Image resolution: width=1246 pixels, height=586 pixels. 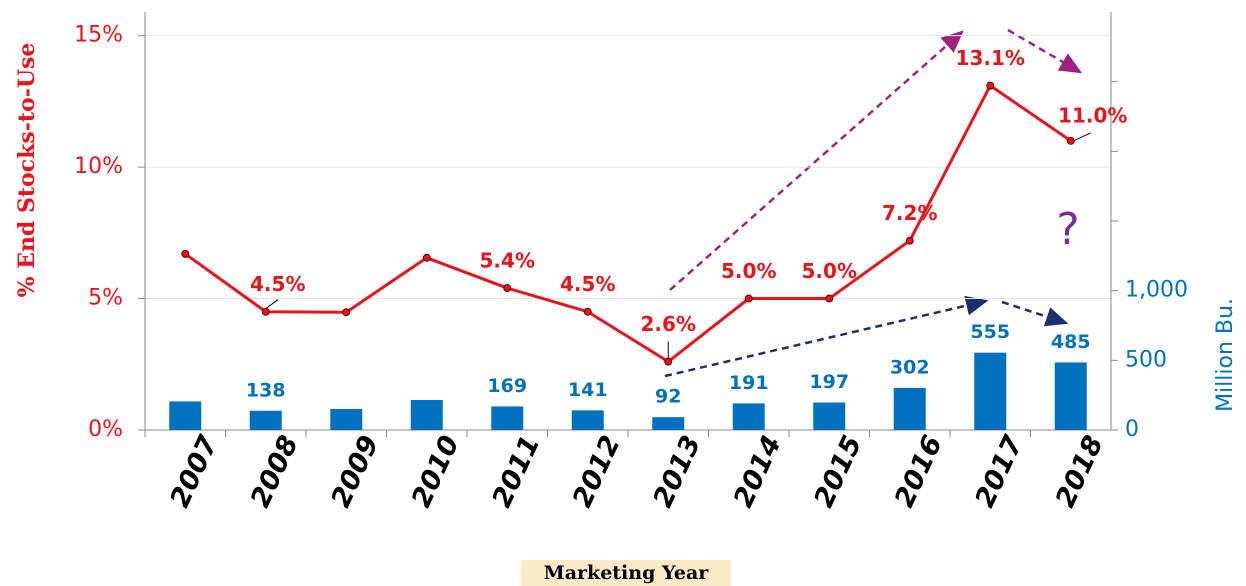 I want to click on y2-tick-label: 500, so click(x=1146, y=359).